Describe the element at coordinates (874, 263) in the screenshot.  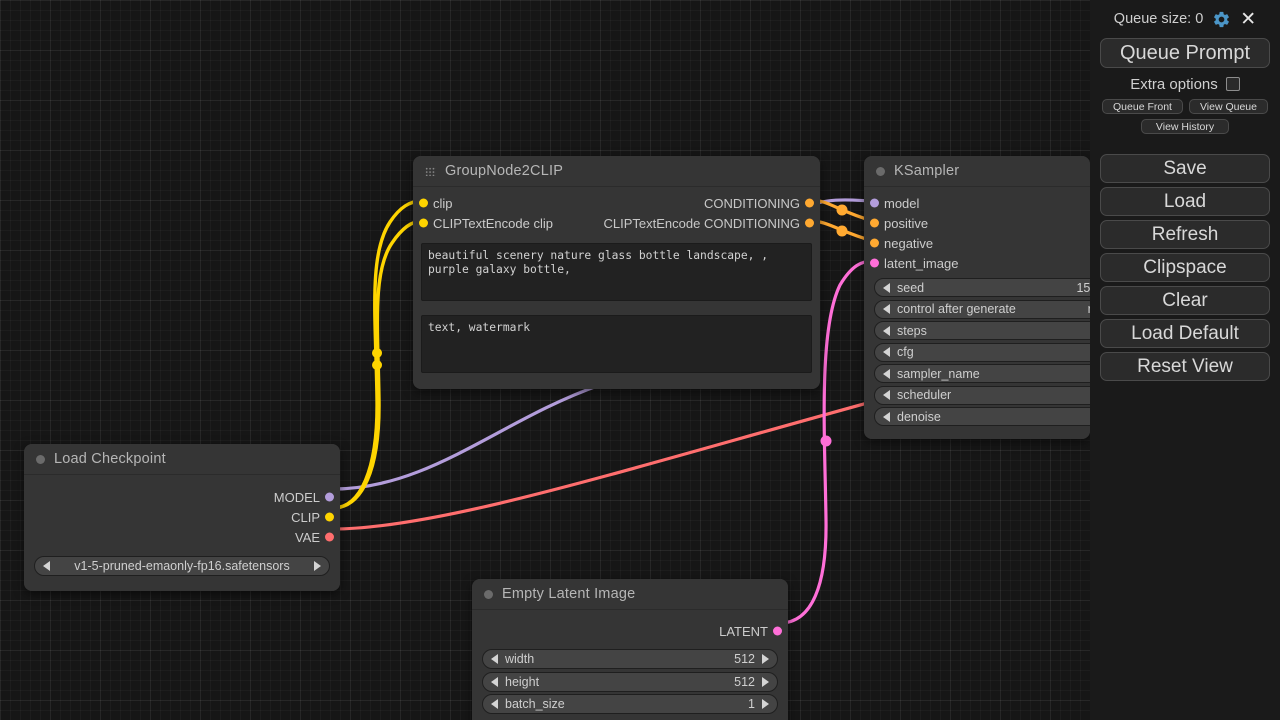
I see `port-in-latent-image` at that location.